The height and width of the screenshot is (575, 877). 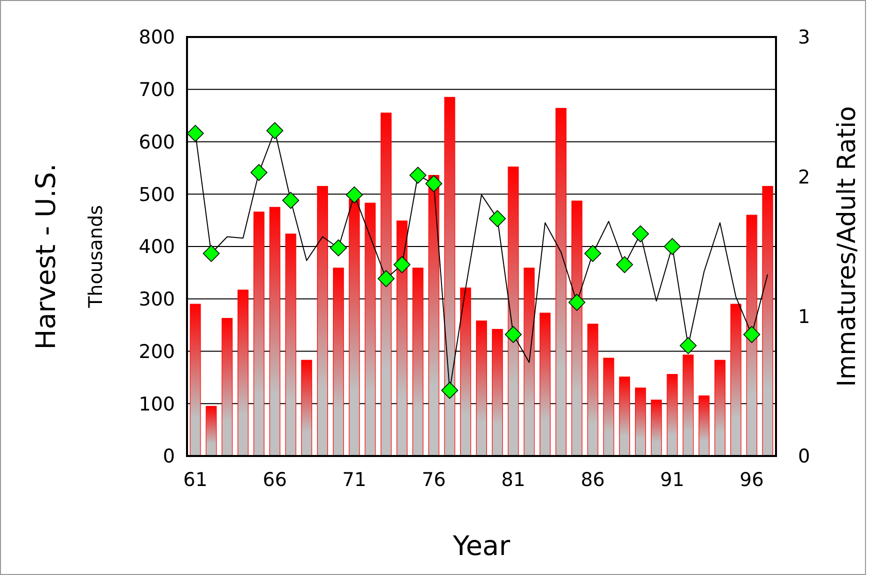 What do you see at coordinates (156, 90) in the screenshot?
I see `y-tick-label: 700` at bounding box center [156, 90].